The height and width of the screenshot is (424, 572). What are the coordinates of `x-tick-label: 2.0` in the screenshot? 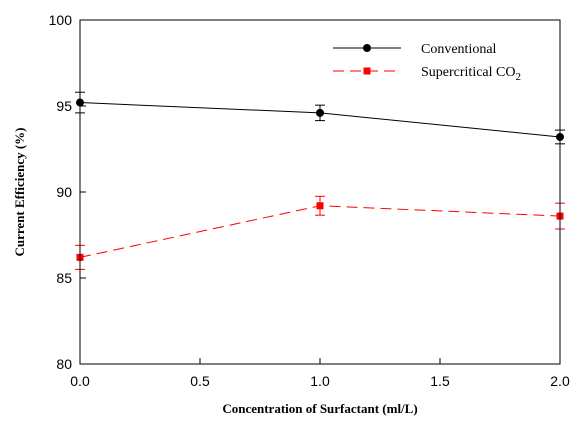 It's located at (560, 381).